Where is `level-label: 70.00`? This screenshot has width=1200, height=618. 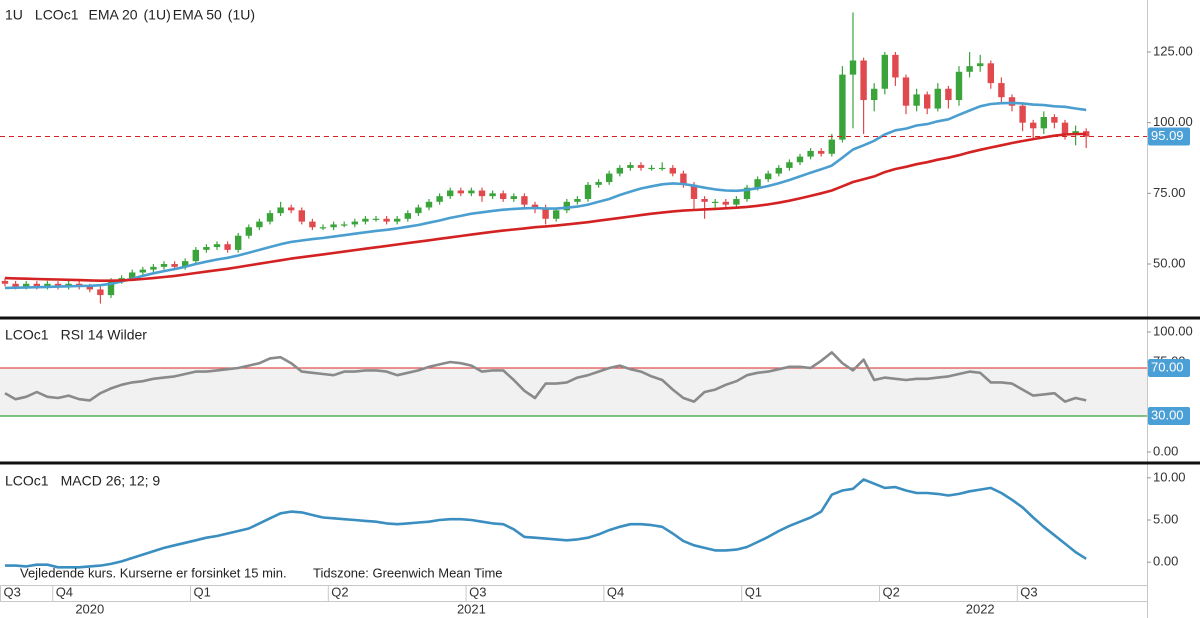
level-label: 70.00 is located at coordinates (1167, 366).